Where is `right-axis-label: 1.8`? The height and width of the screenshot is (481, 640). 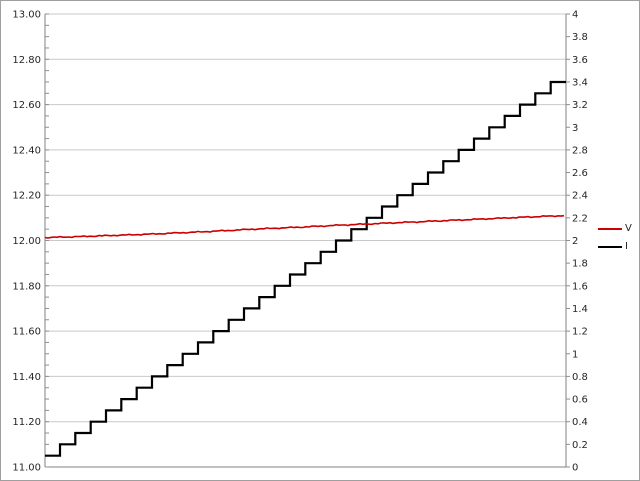 right-axis-label: 1.8 is located at coordinates (580, 264).